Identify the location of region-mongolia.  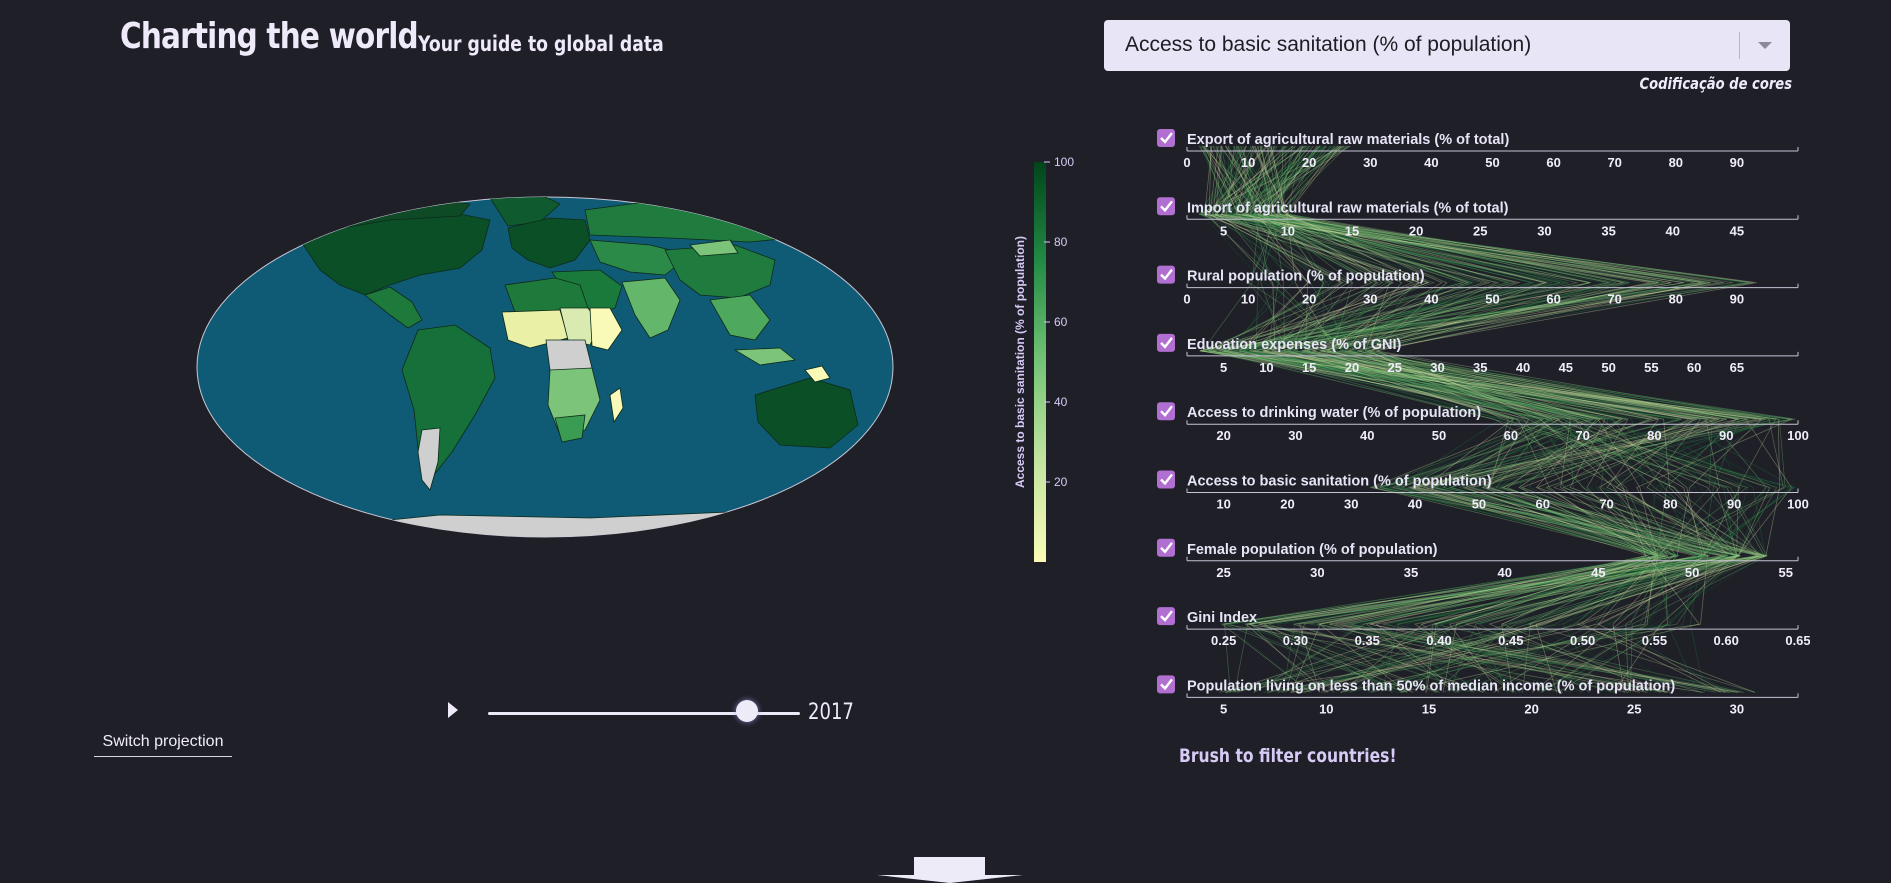
(714, 248).